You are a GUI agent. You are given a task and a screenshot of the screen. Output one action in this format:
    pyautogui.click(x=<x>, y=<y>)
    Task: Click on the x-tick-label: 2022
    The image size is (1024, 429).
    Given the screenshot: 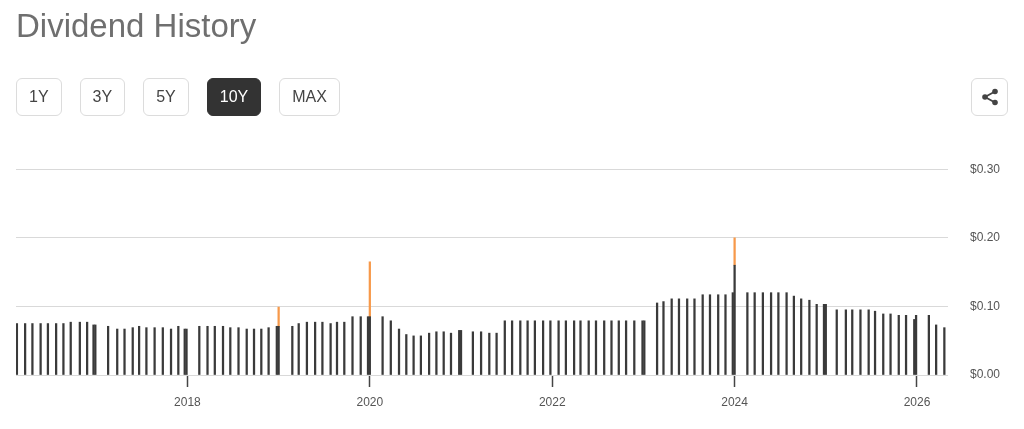 What is the action you would take?
    pyautogui.click(x=552, y=401)
    